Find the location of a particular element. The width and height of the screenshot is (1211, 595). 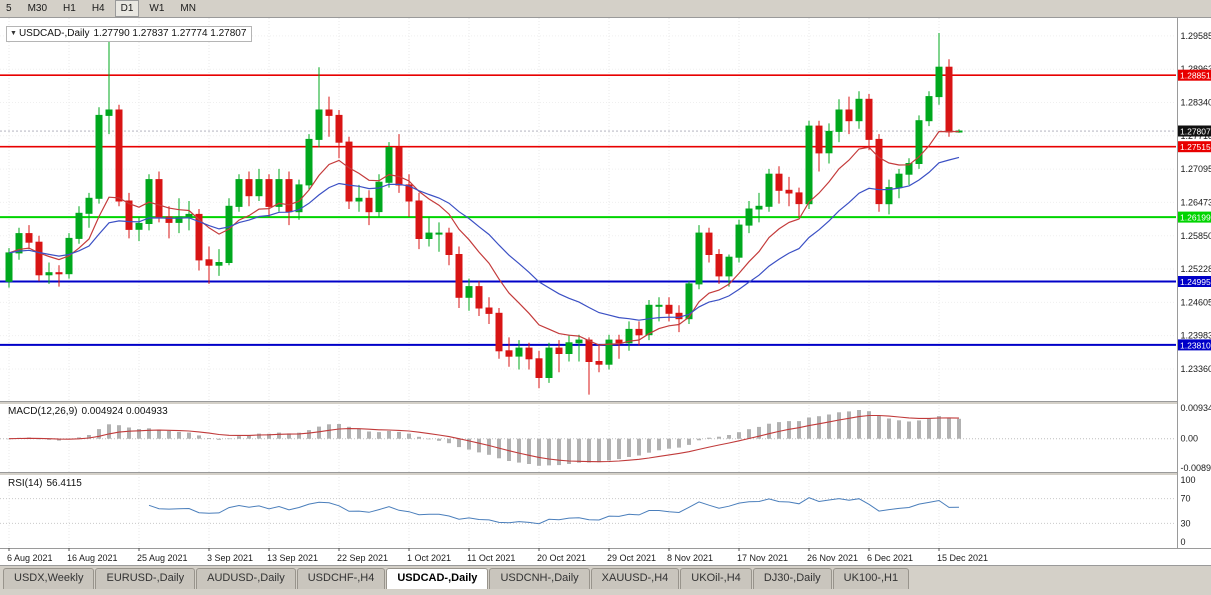

timeframe-button-d1: D1 is located at coordinates (127, 8).